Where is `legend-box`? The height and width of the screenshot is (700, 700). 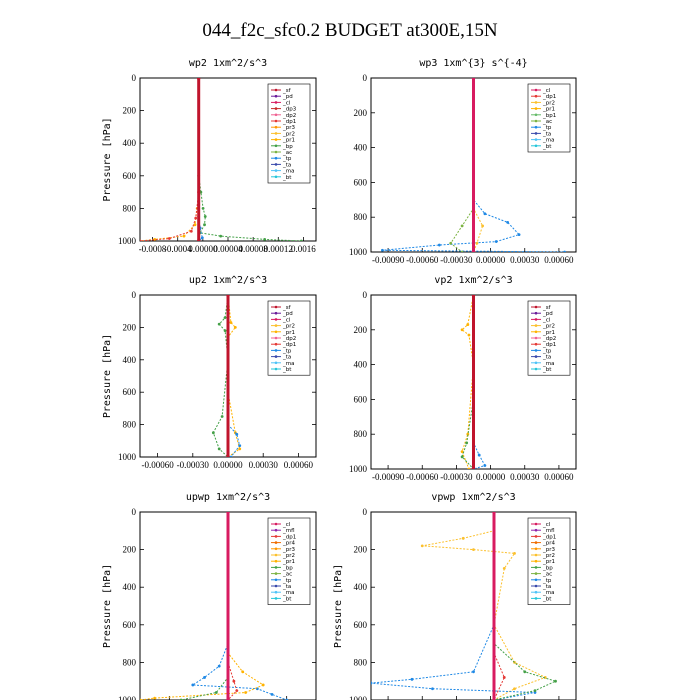 legend-box is located at coordinates (549, 118).